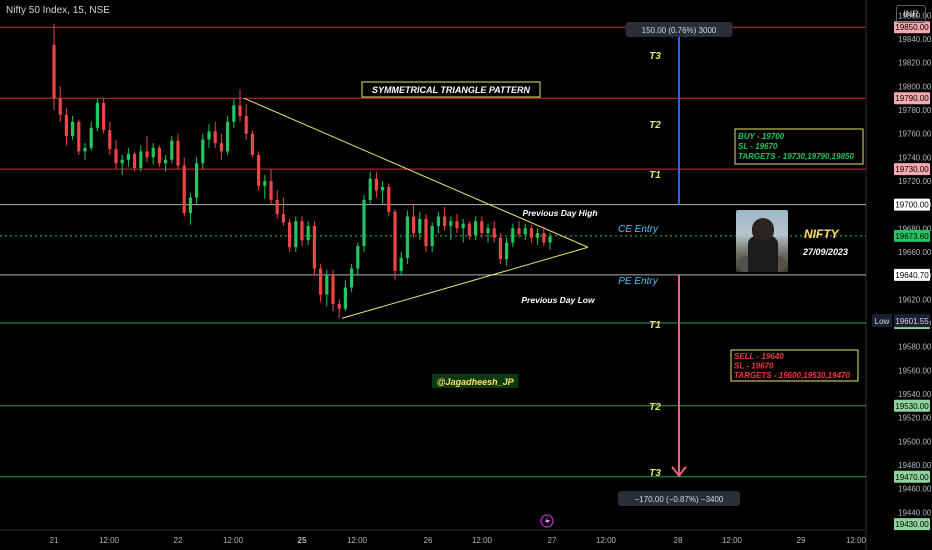 This screenshot has width=932, height=550. What do you see at coordinates (552, 540) in the screenshot?
I see `x-tick-label: 27` at bounding box center [552, 540].